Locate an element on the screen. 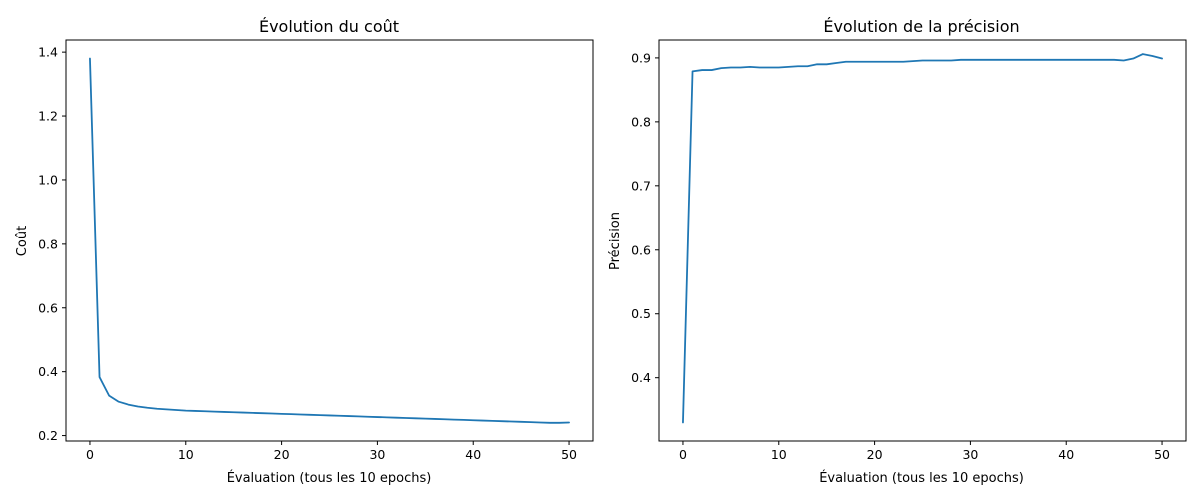 The image size is (1200, 500). cost-ytick-label: 0.2 is located at coordinates (48, 435).